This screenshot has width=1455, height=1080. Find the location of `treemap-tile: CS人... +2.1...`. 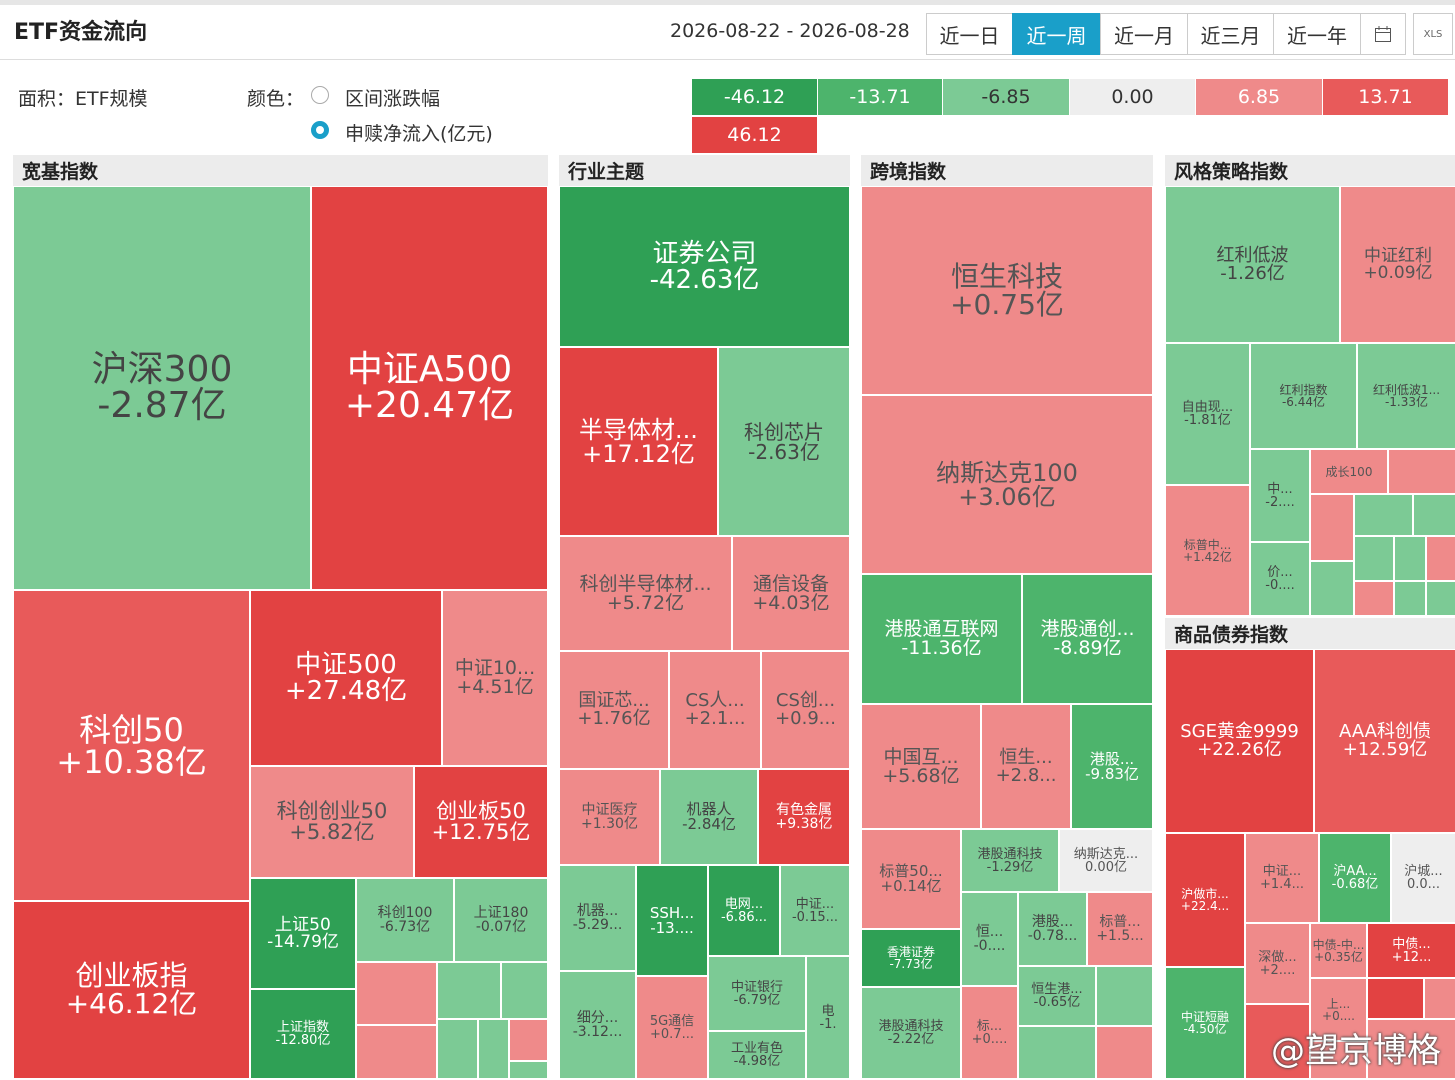

treemap-tile: CS人... +2.1... is located at coordinates (715, 710).